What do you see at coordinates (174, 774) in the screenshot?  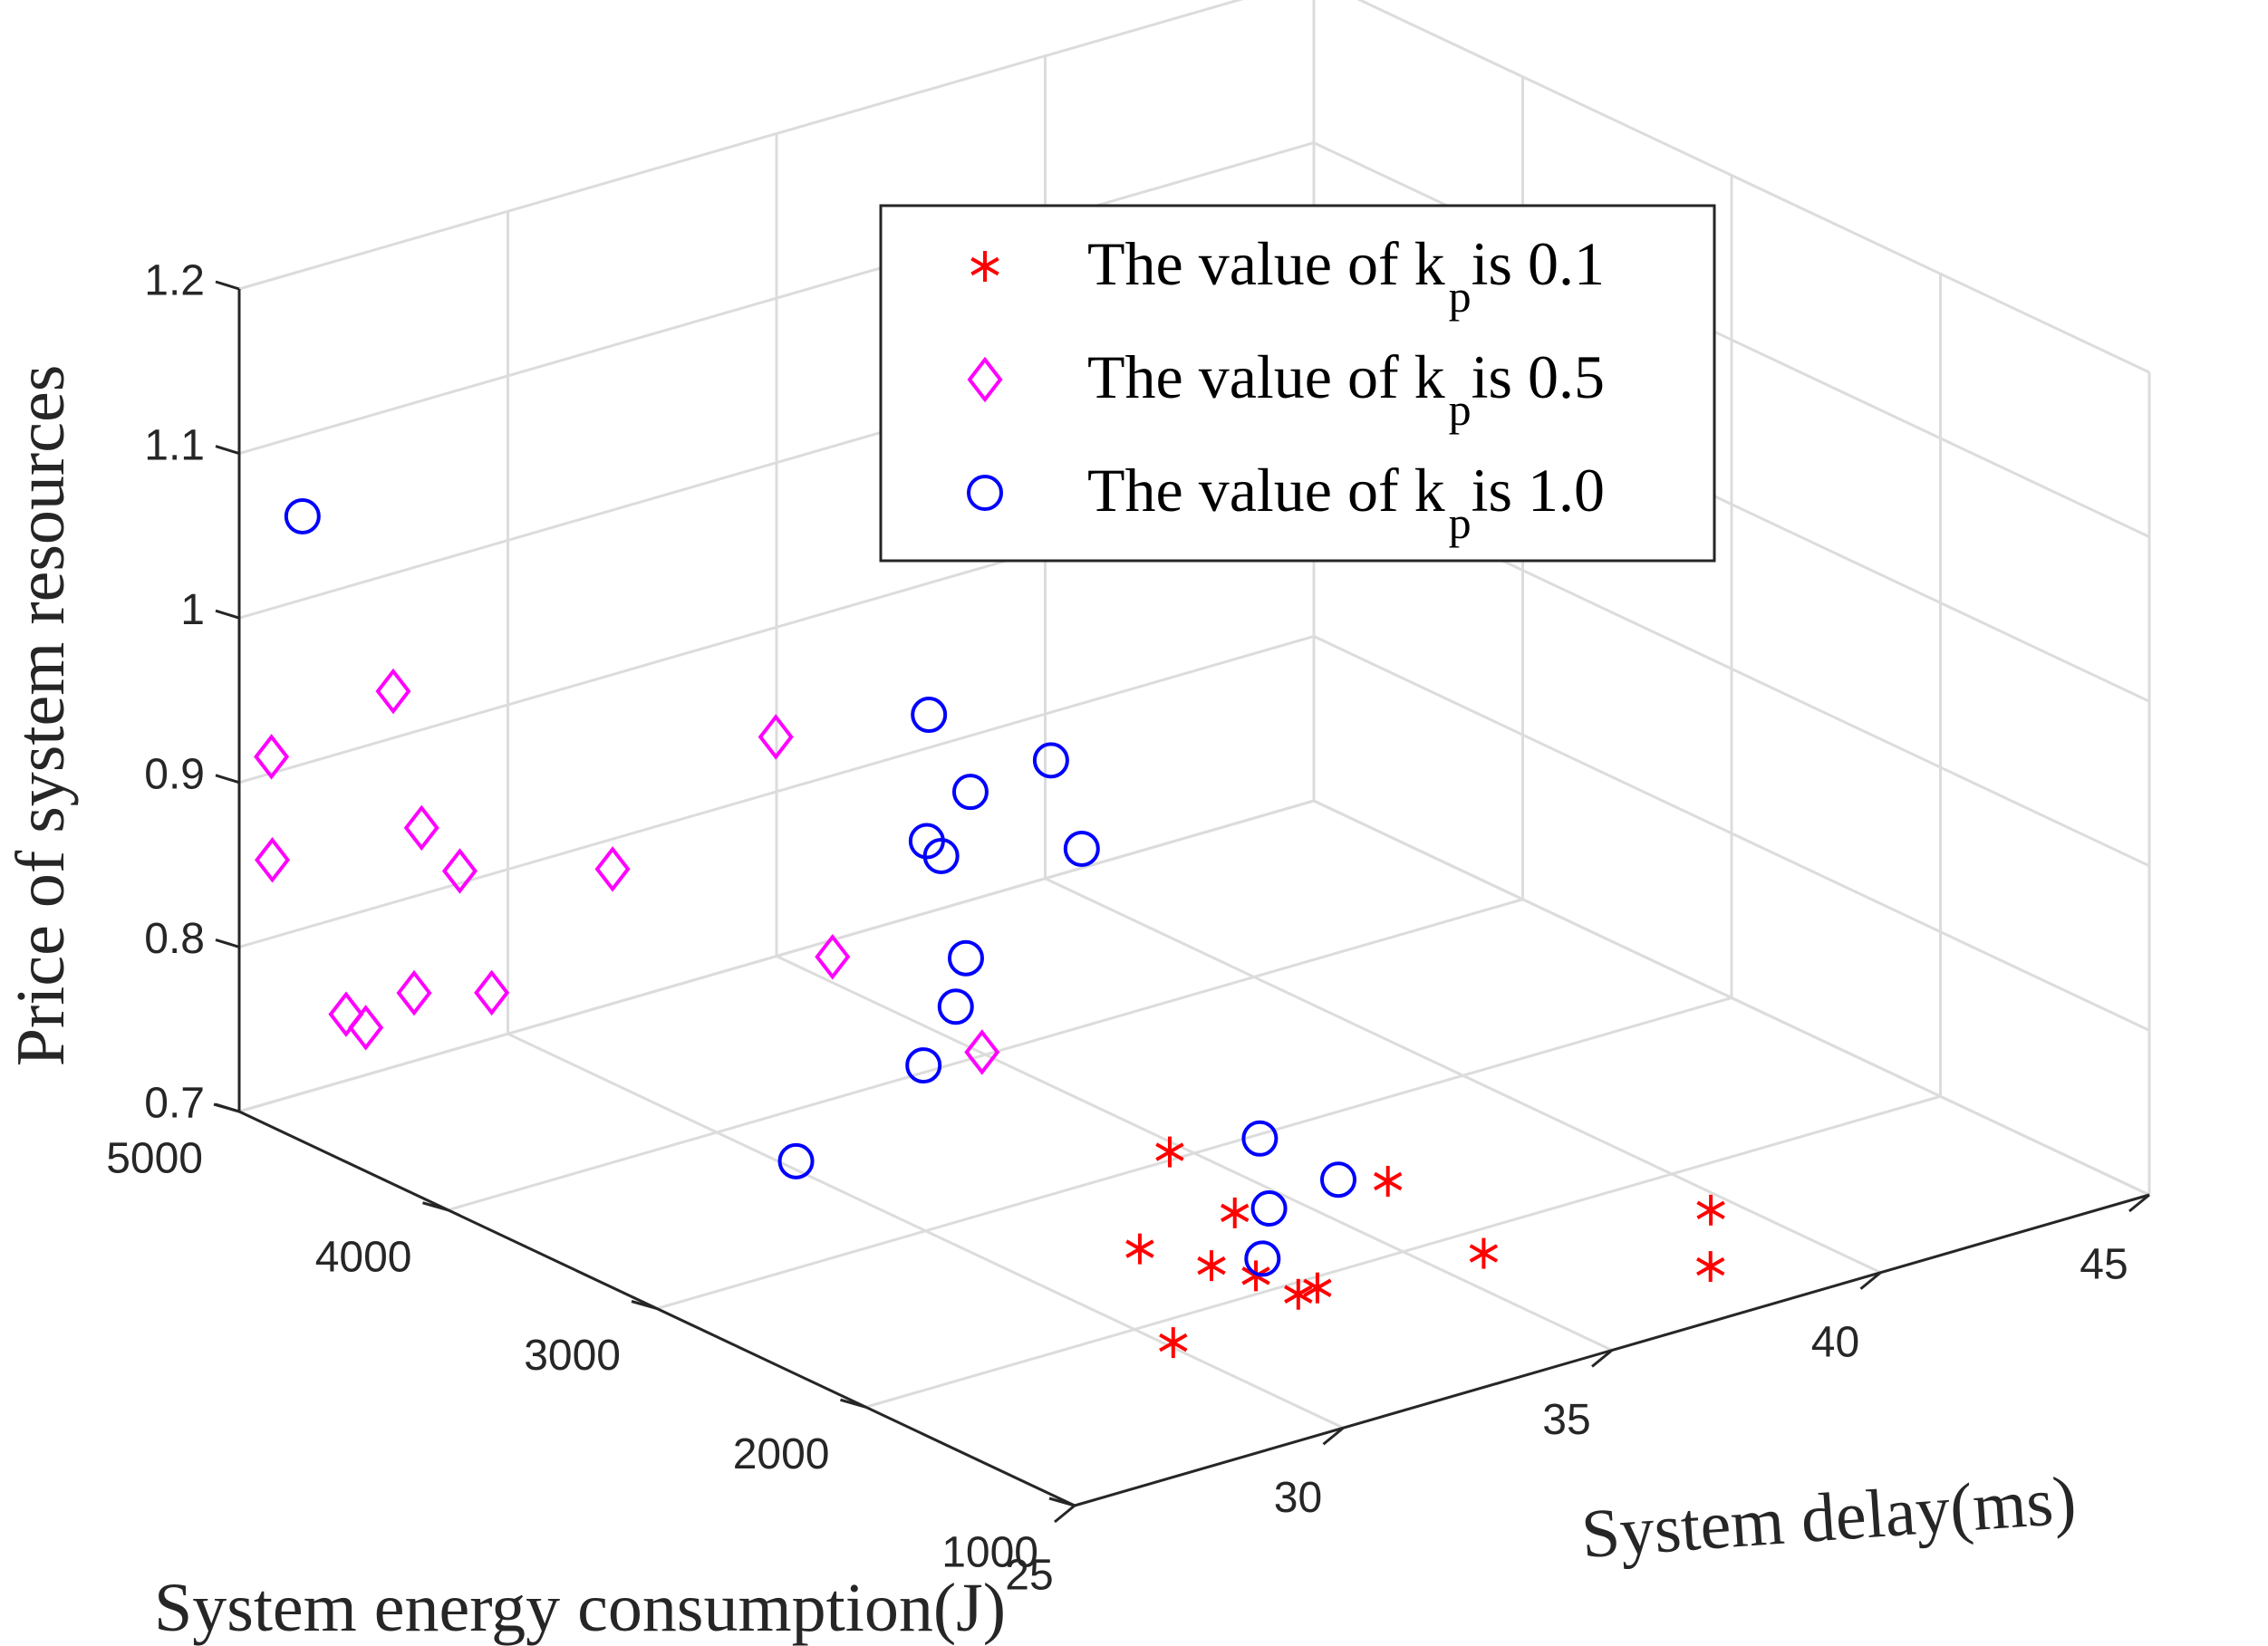 I see `z-tick-label: 0.9` at bounding box center [174, 774].